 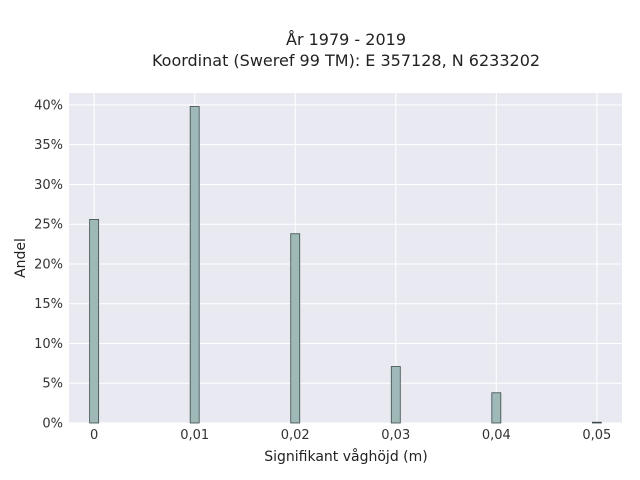 I want to click on x-tick-label: 0,04, so click(x=496, y=435).